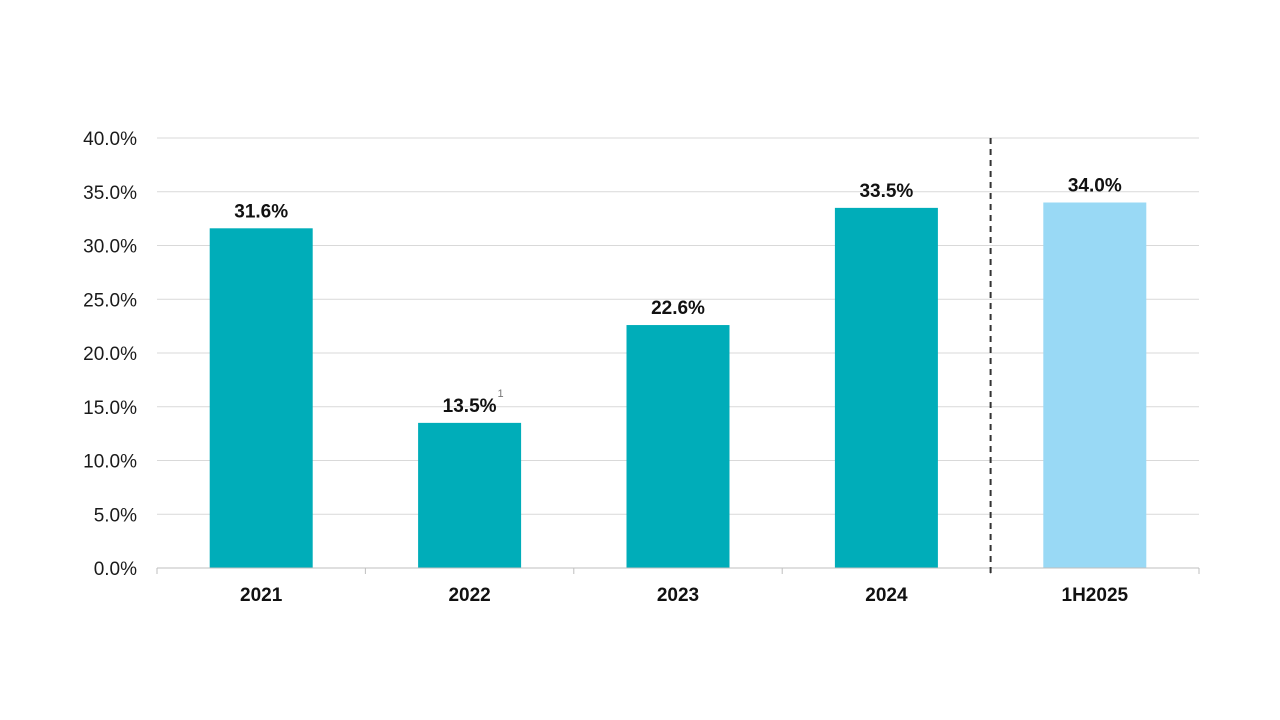 The image size is (1280, 720). Describe the element at coordinates (115, 515) in the screenshot. I see `y-tick-label-1: 5.0%` at that location.